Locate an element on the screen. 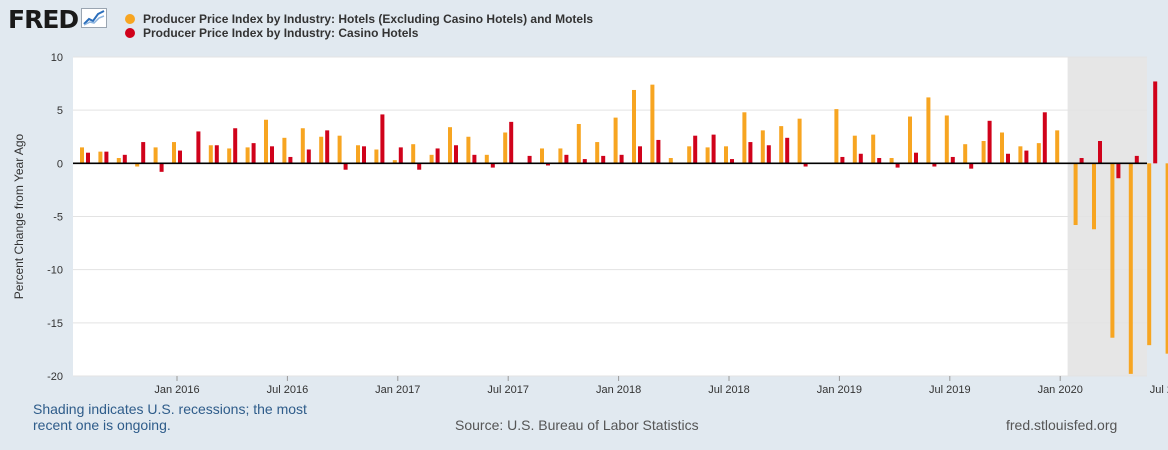 The image size is (1168, 450). fred-logo: FRED is located at coordinates (58, 19).